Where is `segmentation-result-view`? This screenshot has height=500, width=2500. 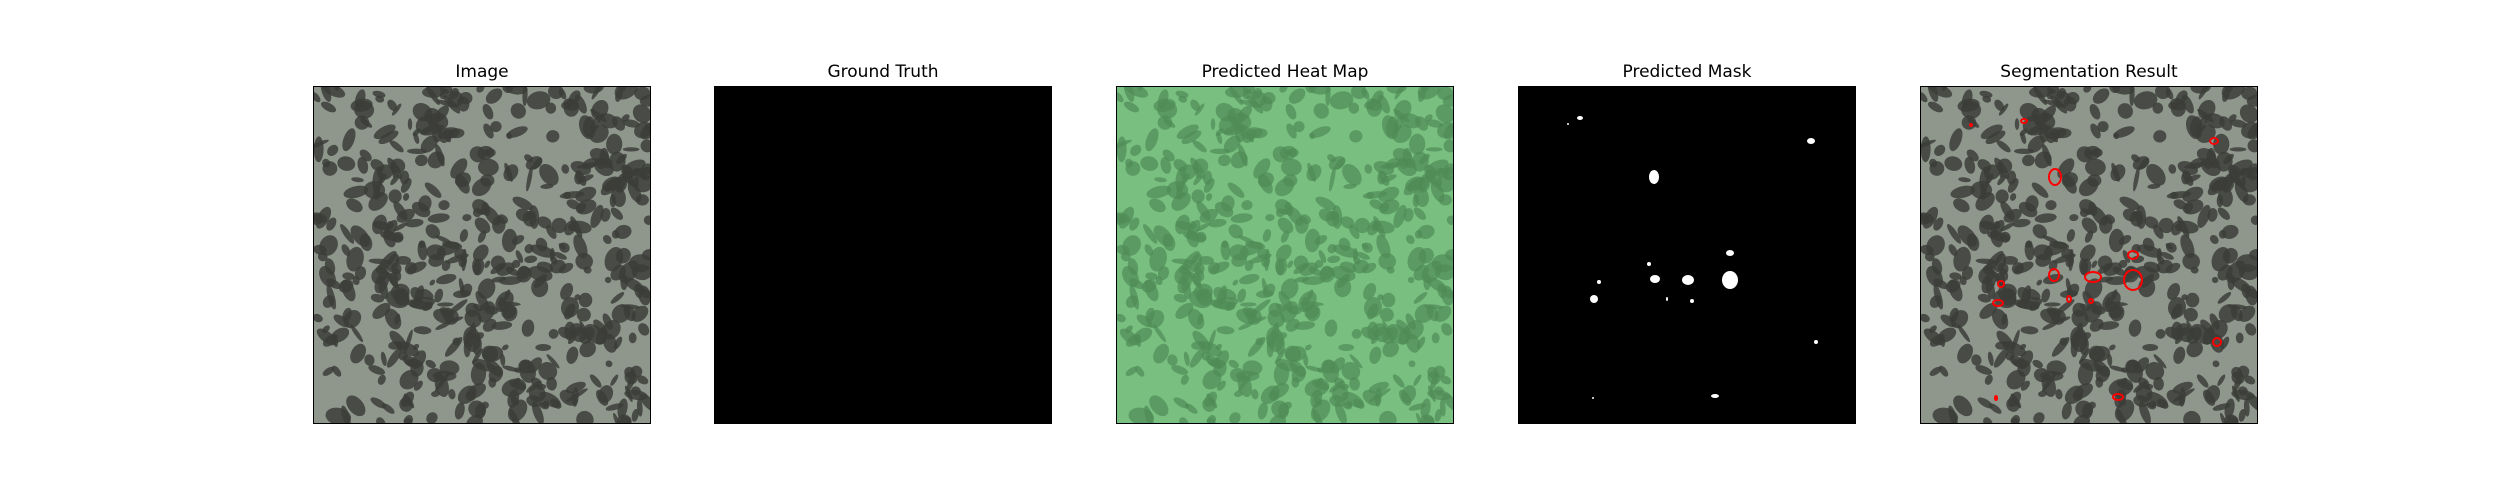
segmentation-result-view is located at coordinates (2089, 255).